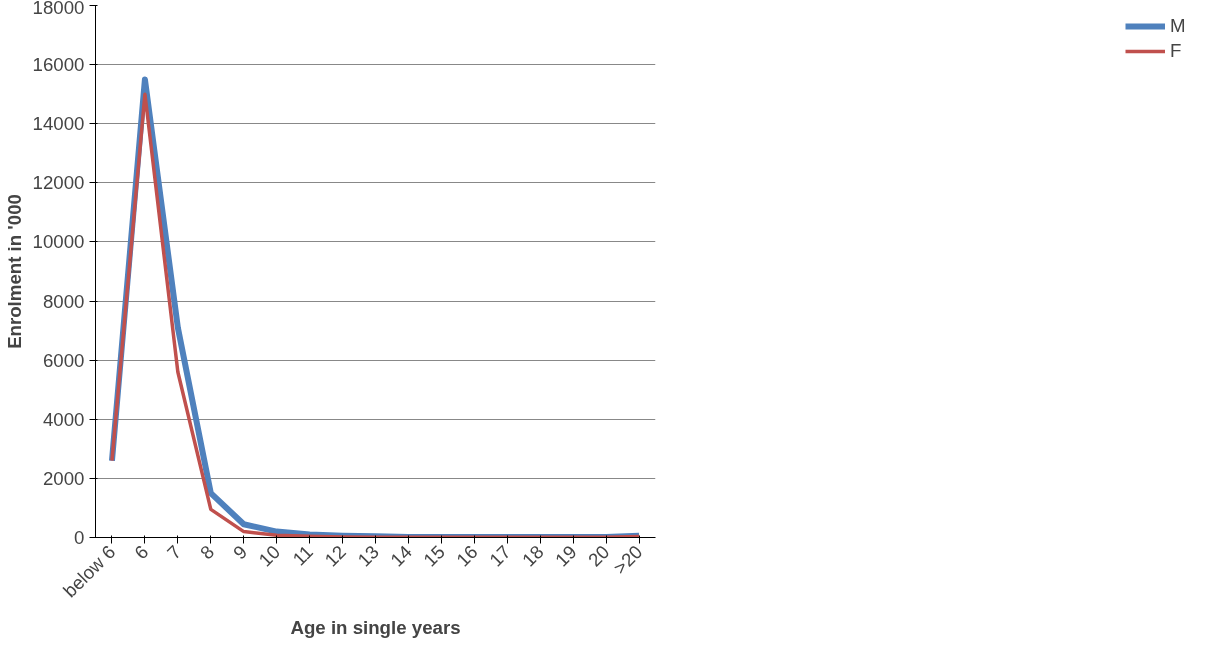  I want to click on x-tick-label: 12, so click(335, 556).